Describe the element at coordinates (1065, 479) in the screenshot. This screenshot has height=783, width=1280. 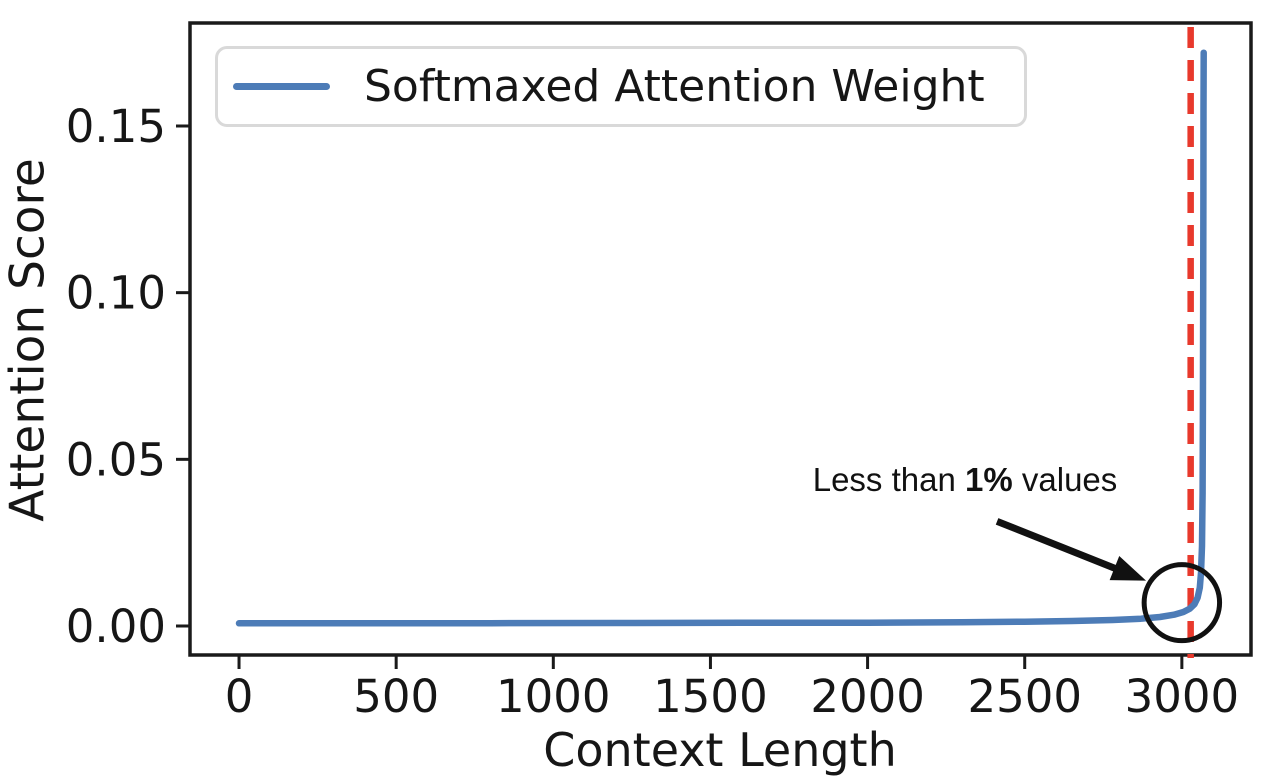
I see `annotation-text-suffix: values` at that location.